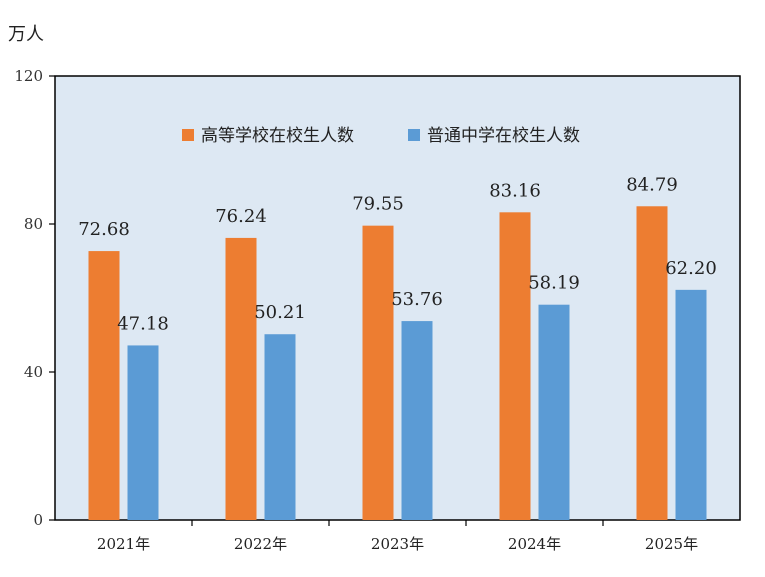 The height and width of the screenshot is (577, 765). I want to click on y-tick-label: 120, so click(28, 76).